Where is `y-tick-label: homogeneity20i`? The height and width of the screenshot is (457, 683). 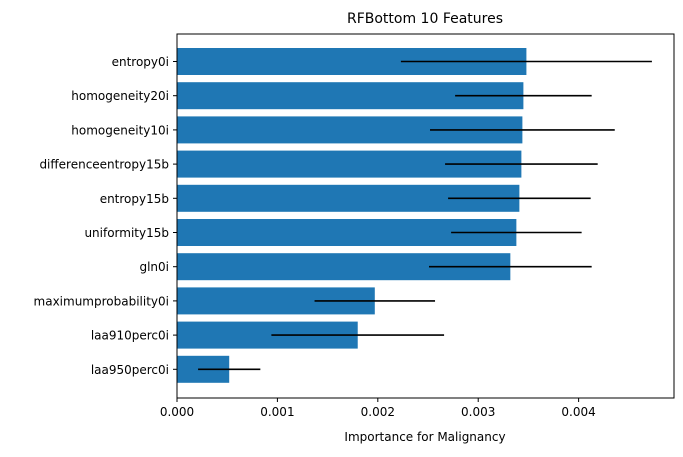 y-tick-label: homogeneity20i is located at coordinates (120, 96).